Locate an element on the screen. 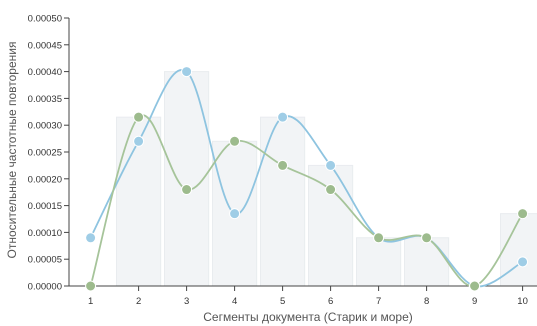 The width and height of the screenshot is (537, 326). y-axis-title: Относительные частотные повторения is located at coordinates (12, 150).